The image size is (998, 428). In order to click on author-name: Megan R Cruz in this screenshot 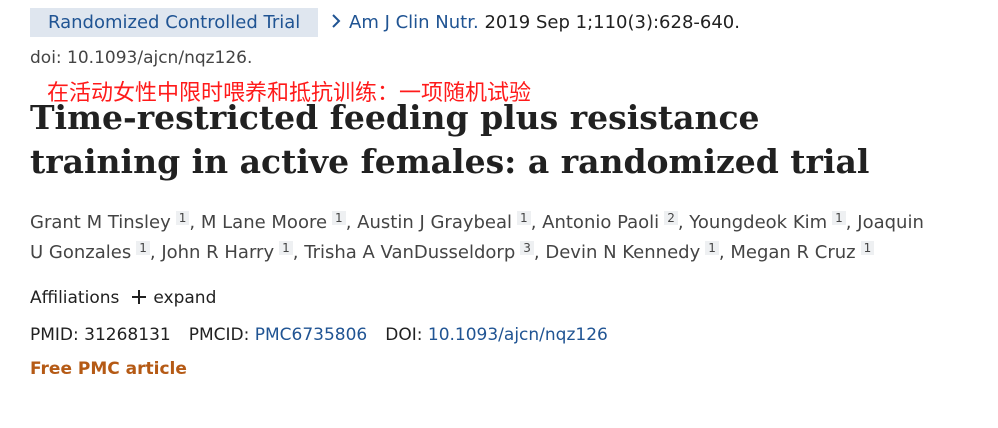, I will do `click(793, 252)`.